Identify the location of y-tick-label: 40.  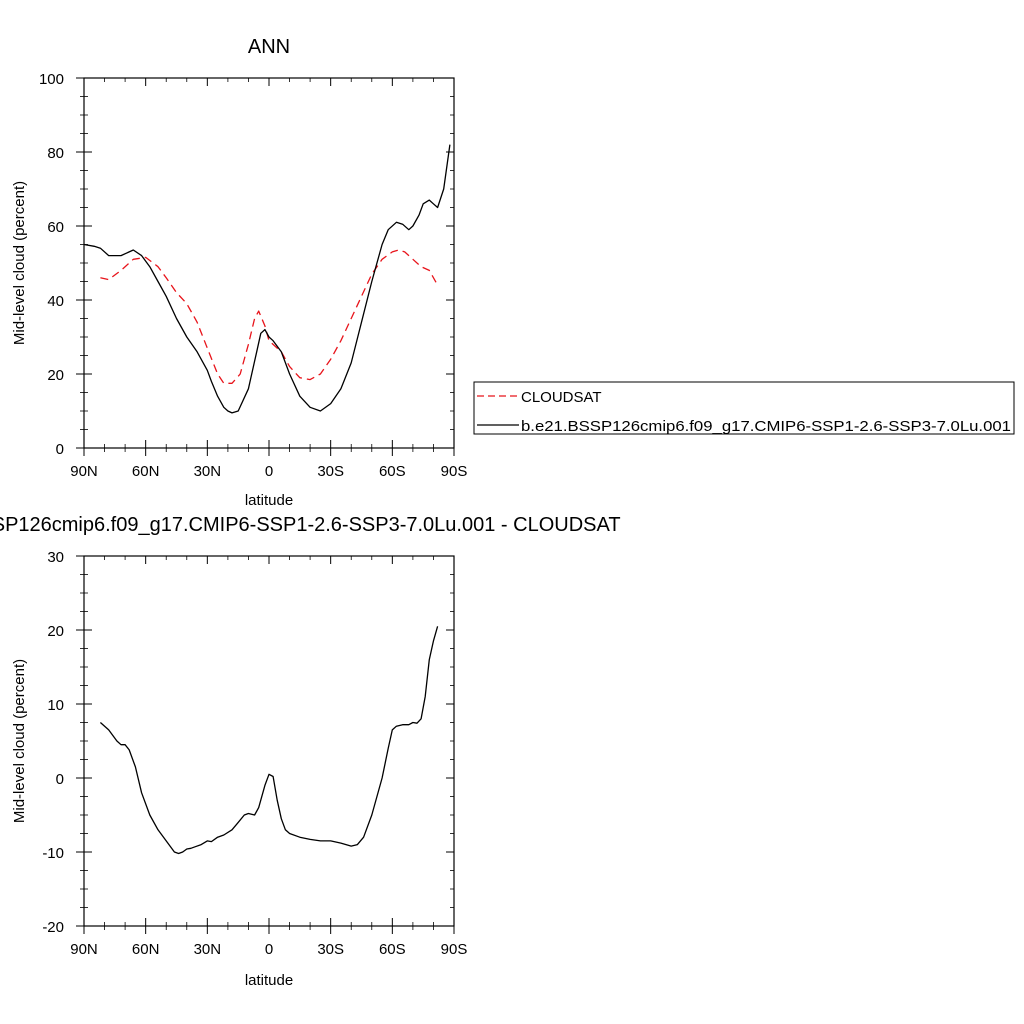
(55, 301).